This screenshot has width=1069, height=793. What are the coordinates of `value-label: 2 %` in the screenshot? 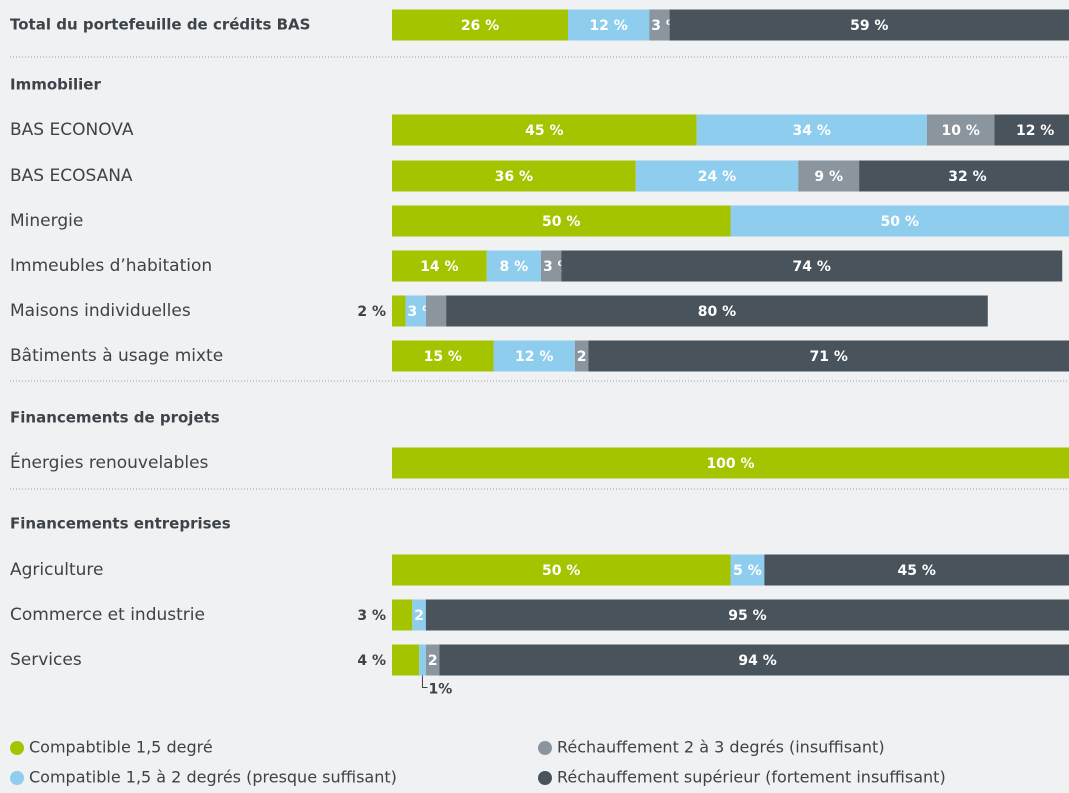 It's located at (371, 312).